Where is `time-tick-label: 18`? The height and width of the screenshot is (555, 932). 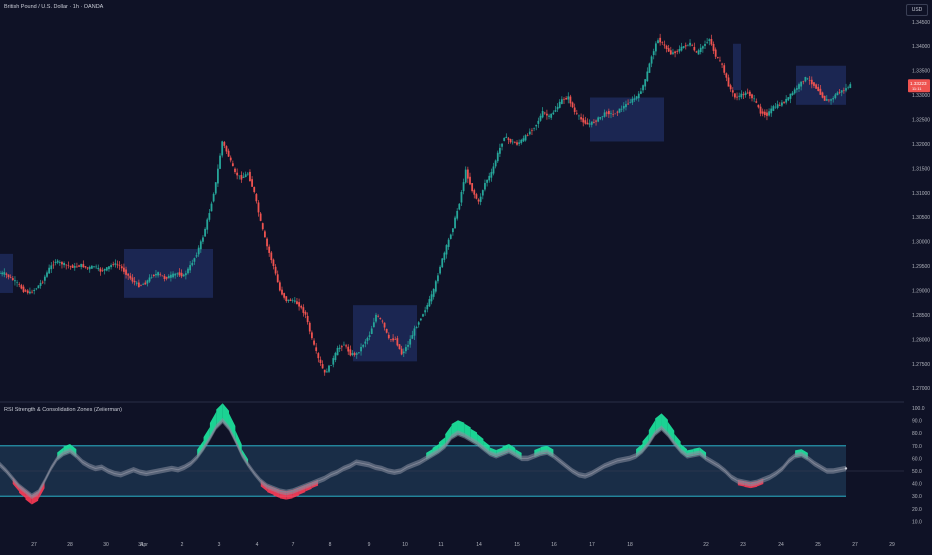 time-tick-label: 18 is located at coordinates (630, 545).